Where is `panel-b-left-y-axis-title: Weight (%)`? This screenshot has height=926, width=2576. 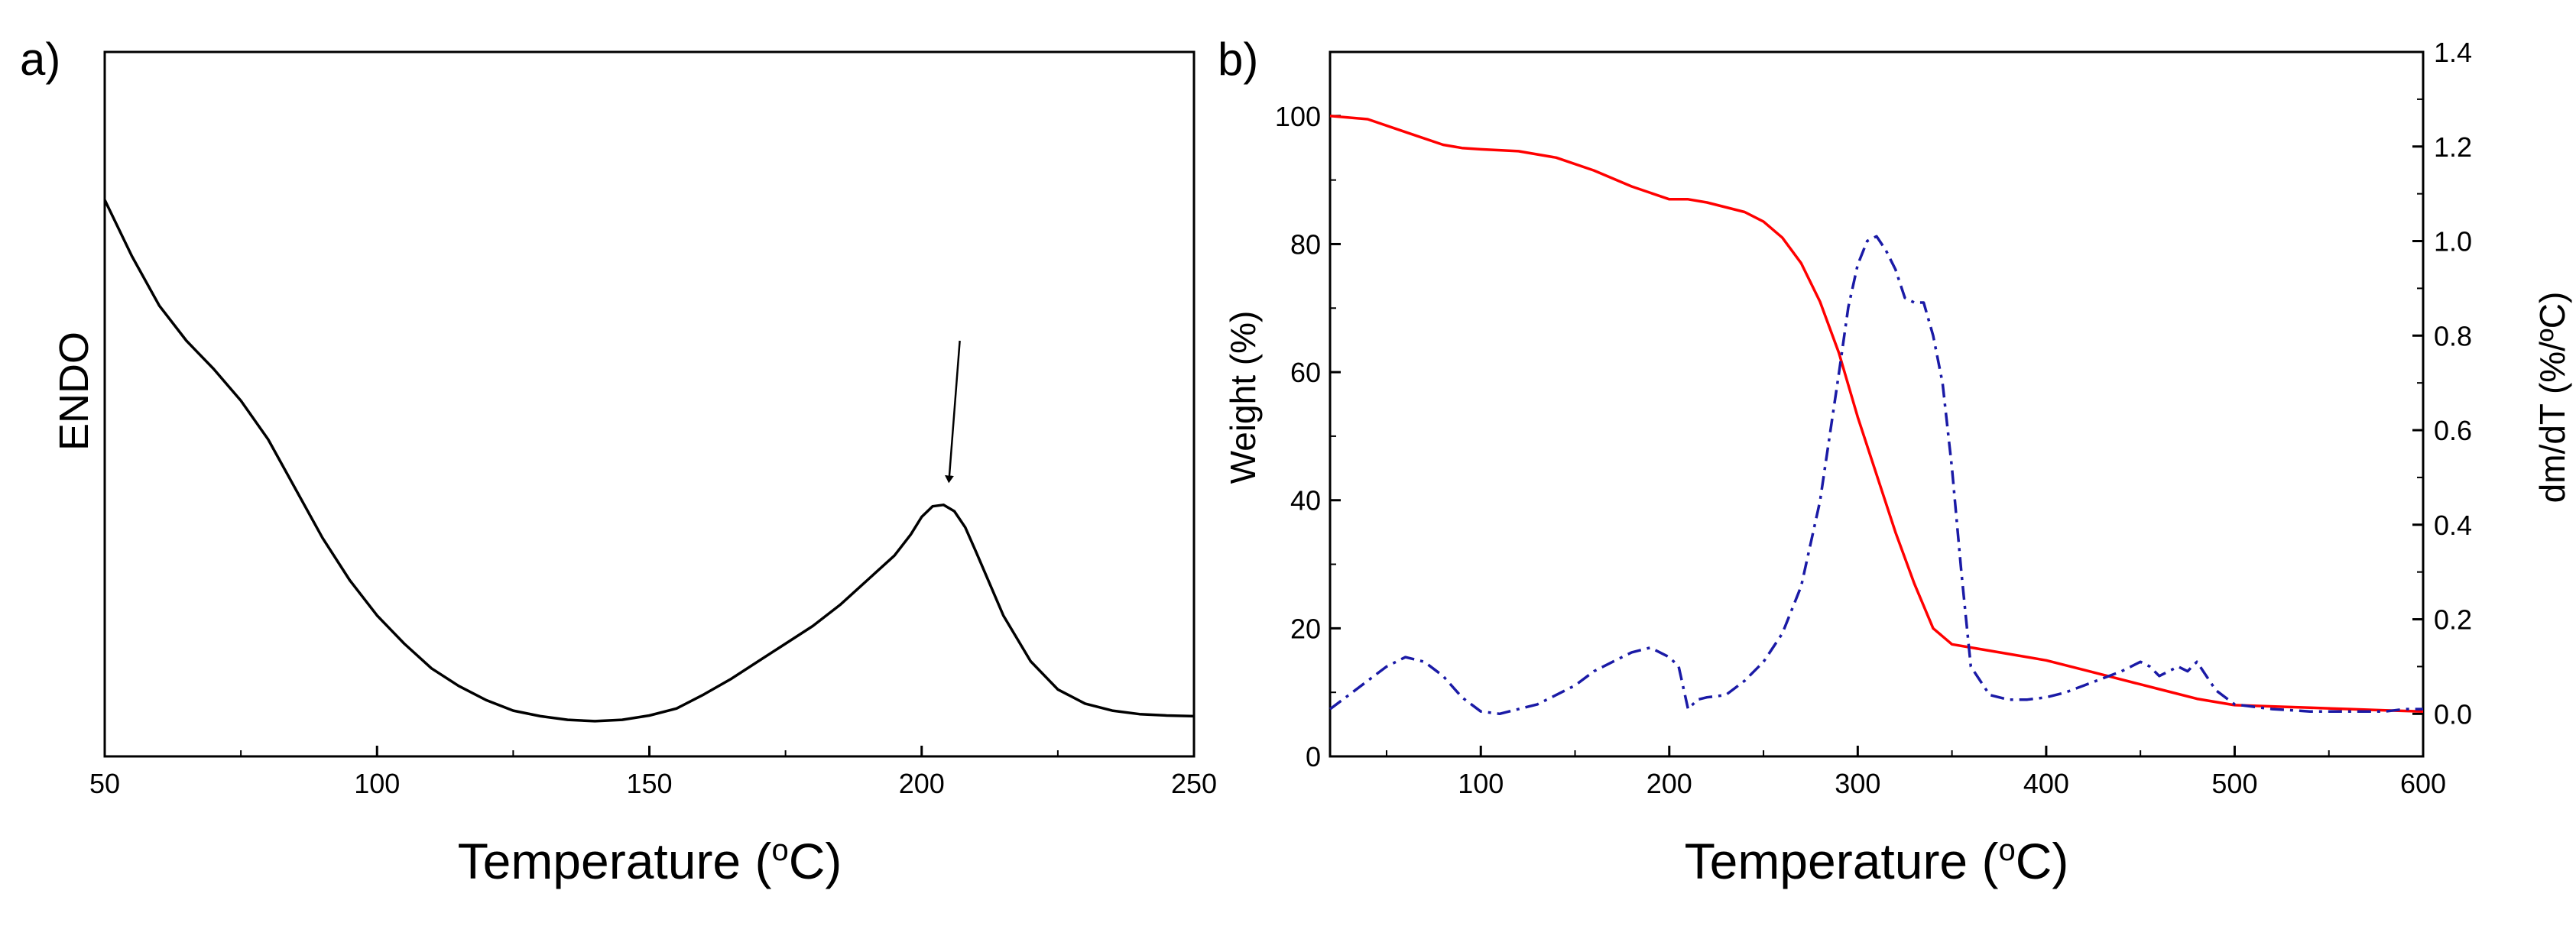
panel-b-left-y-axis-title: Weight (%) is located at coordinates (1243, 397).